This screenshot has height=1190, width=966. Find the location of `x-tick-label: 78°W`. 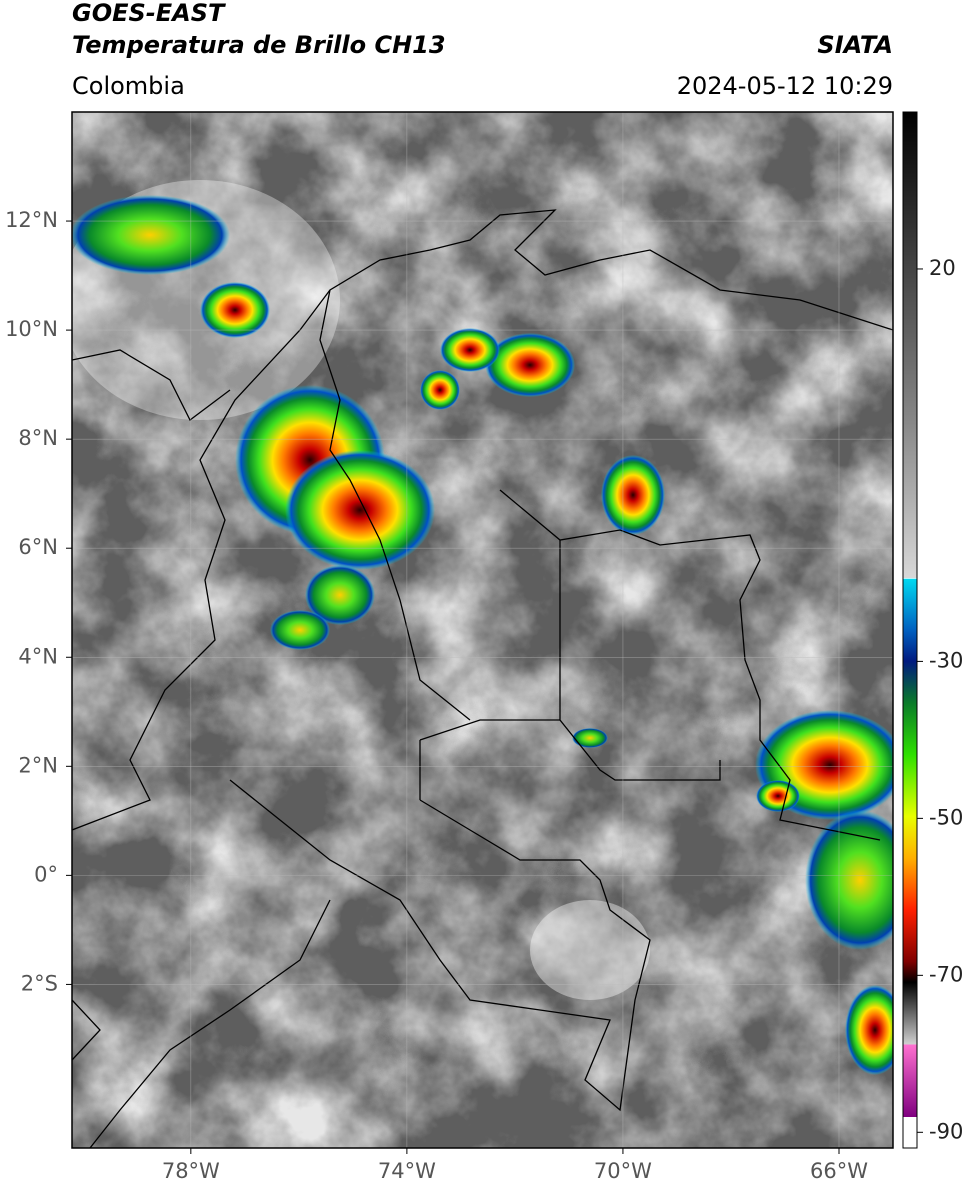

x-tick-label: 78°W is located at coordinates (191, 1171).